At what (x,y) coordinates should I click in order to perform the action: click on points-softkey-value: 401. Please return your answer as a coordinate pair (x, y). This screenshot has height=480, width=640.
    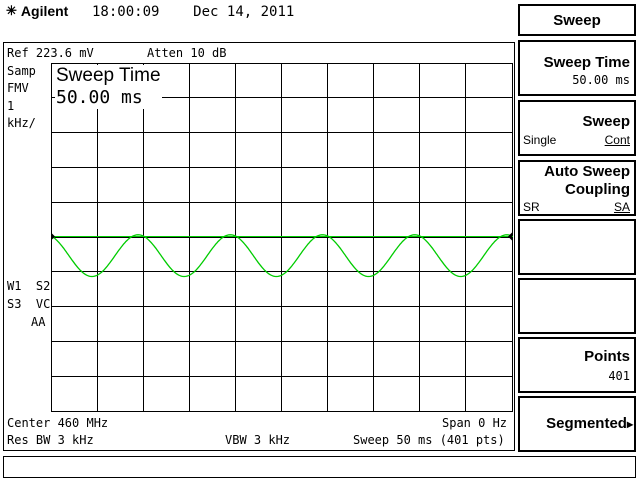
    Looking at the image, I should click on (619, 376).